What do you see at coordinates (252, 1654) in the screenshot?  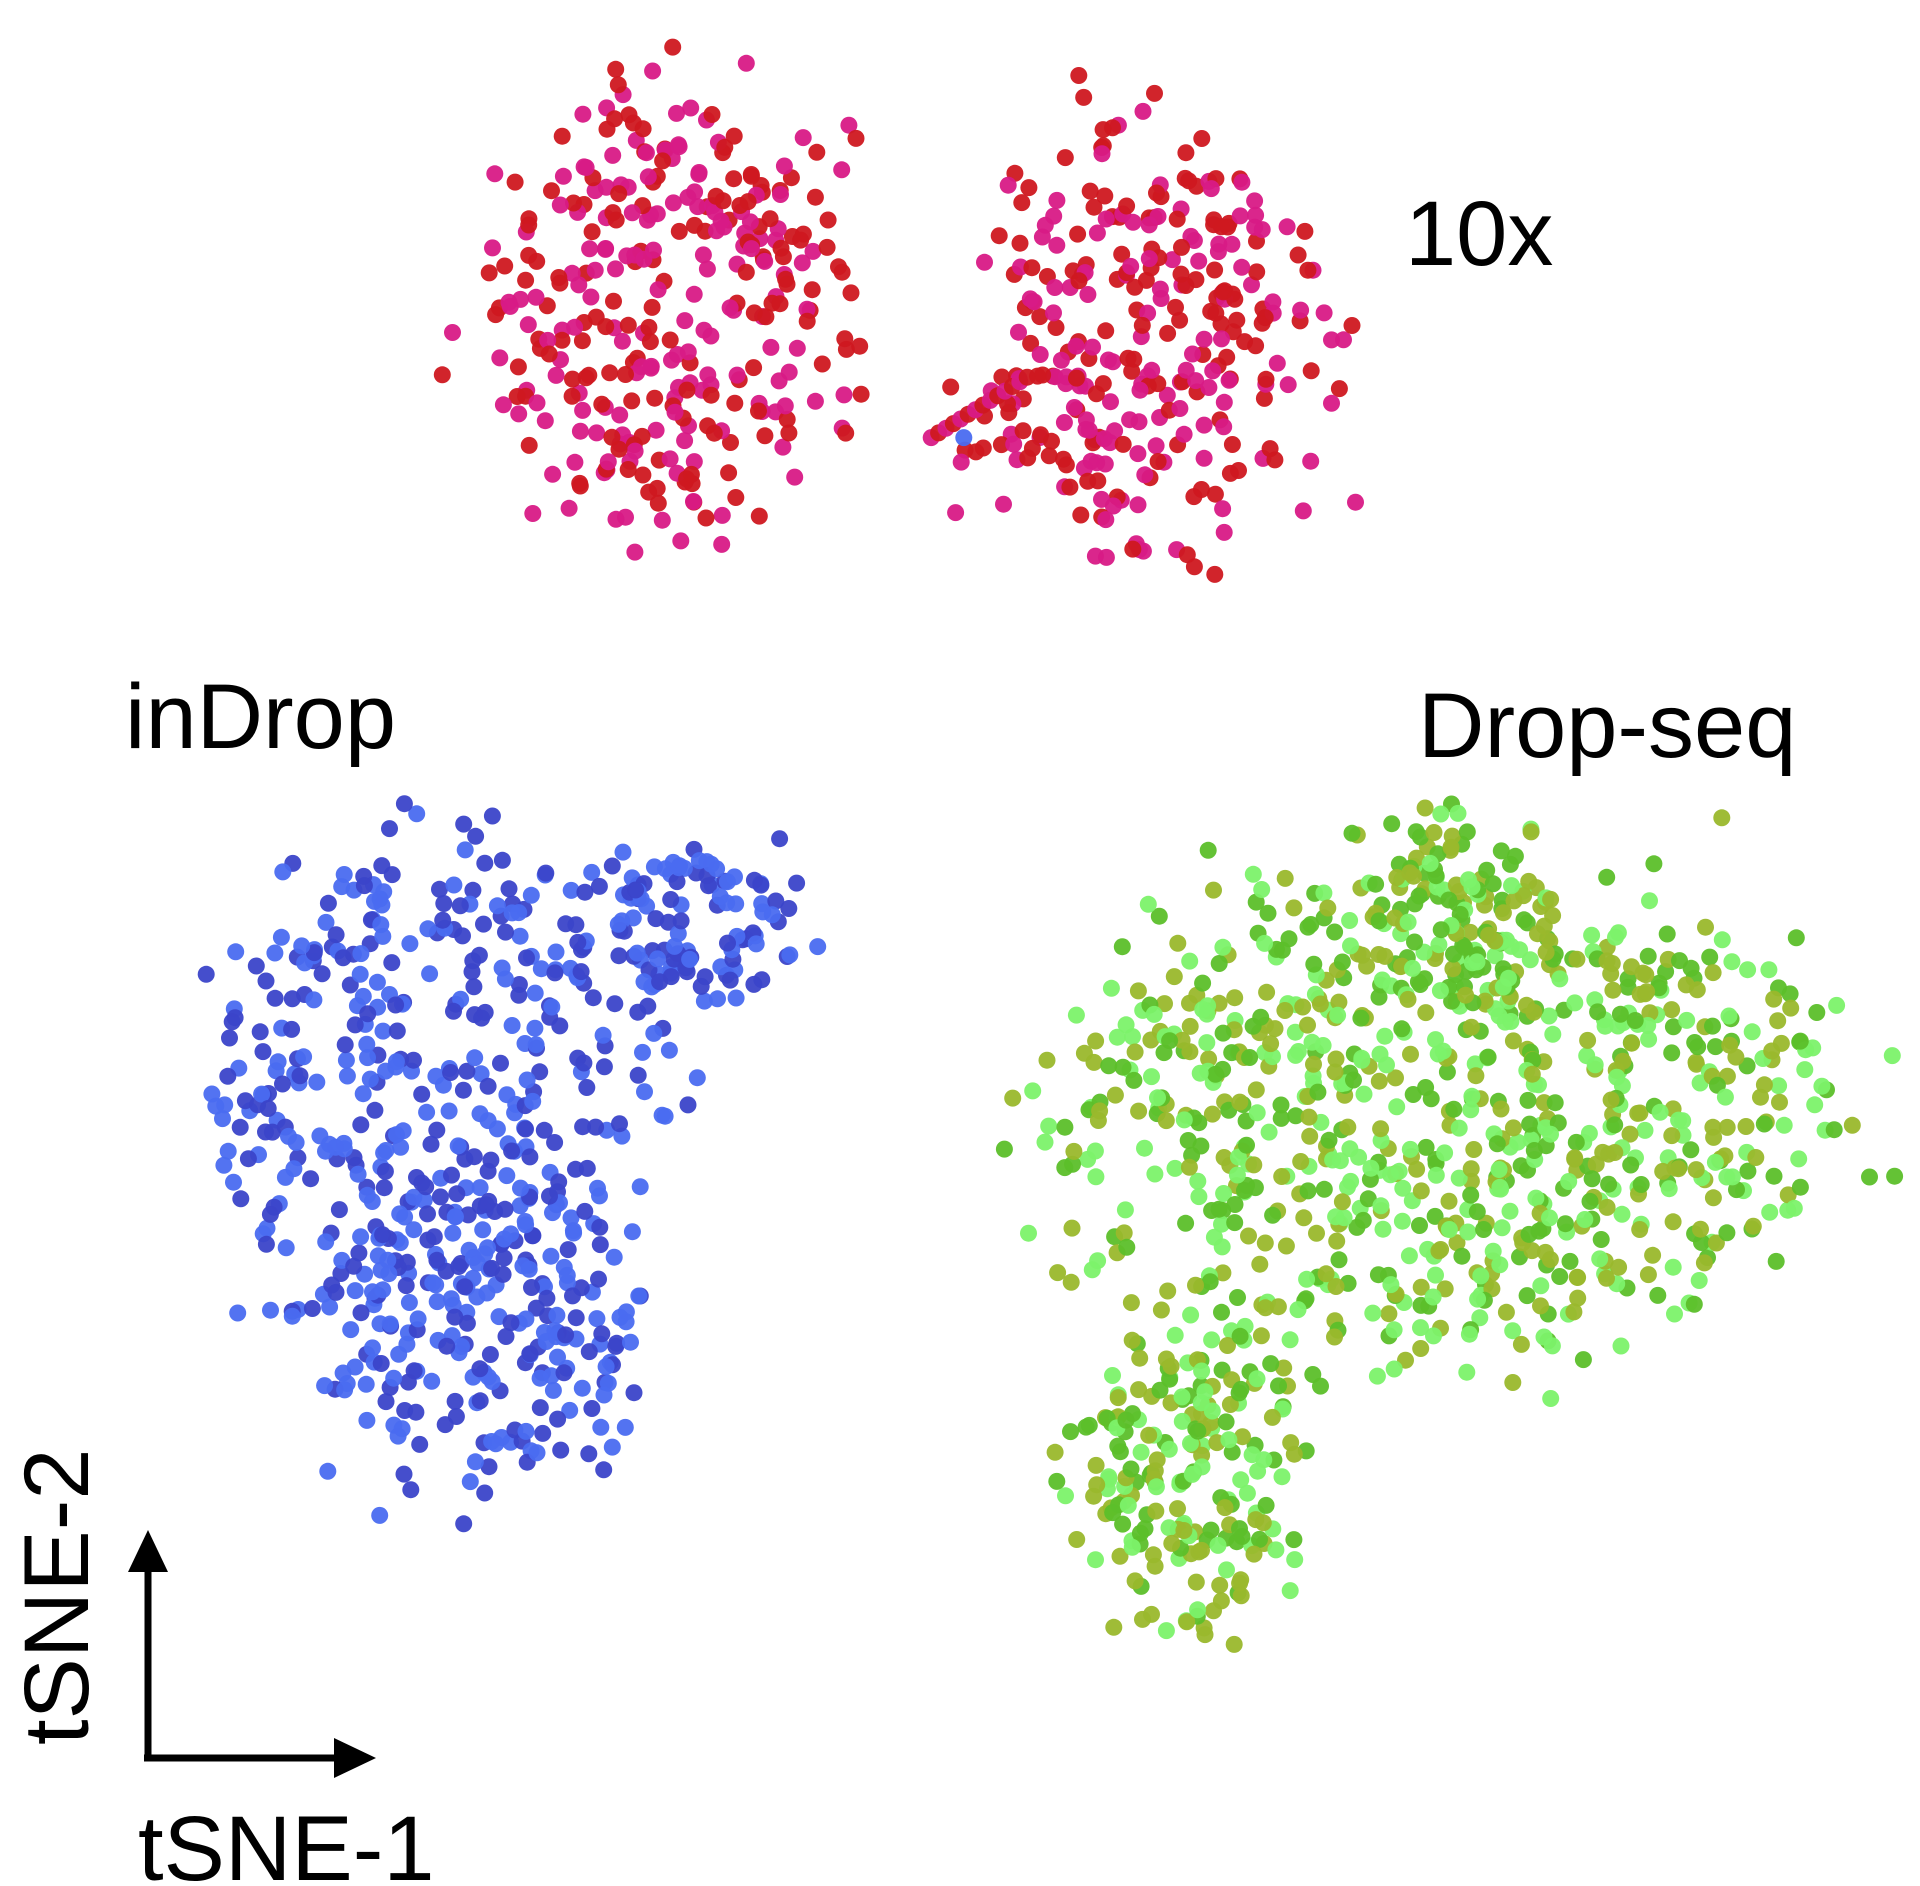 I see `axis-arrows` at bounding box center [252, 1654].